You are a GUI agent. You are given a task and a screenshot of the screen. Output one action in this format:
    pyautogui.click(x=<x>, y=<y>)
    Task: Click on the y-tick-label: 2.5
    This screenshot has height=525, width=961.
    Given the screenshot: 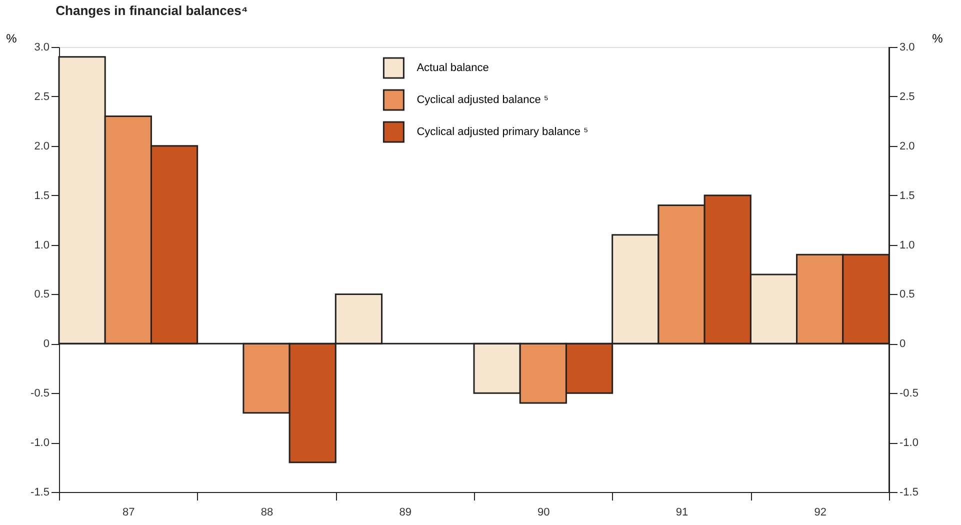 What is the action you would take?
    pyautogui.click(x=42, y=96)
    